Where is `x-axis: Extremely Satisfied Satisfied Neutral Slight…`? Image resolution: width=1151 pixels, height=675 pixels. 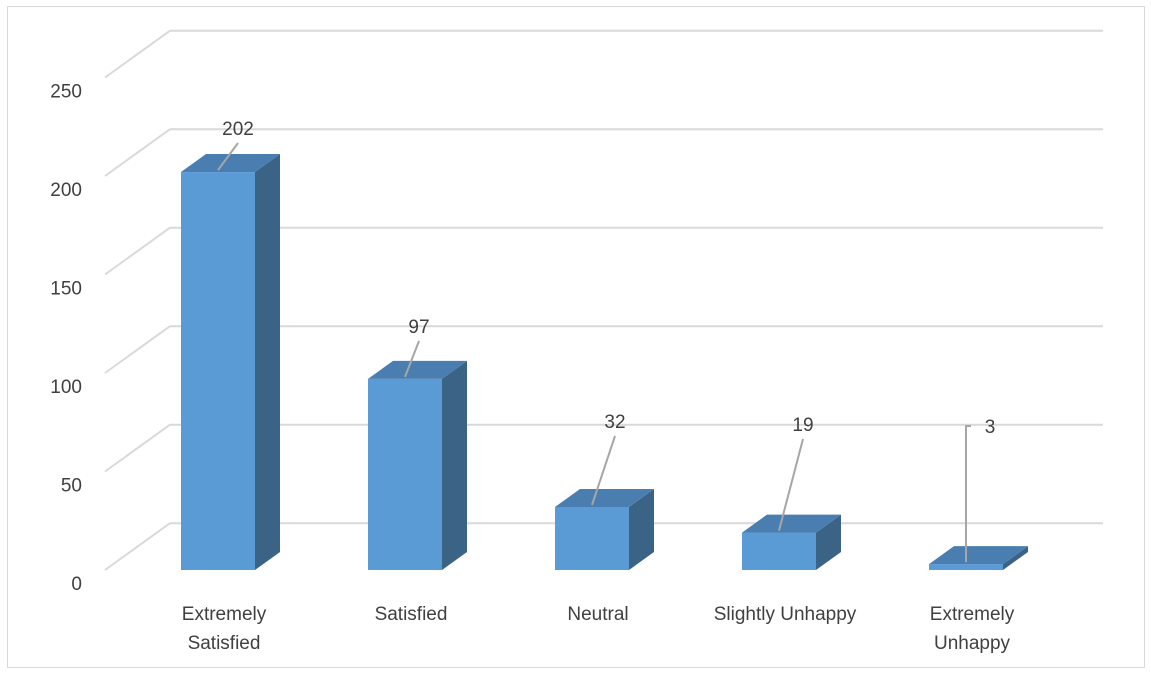 x-axis: Extremely Satisfied Satisfied Neutral Slight… is located at coordinates (598, 629).